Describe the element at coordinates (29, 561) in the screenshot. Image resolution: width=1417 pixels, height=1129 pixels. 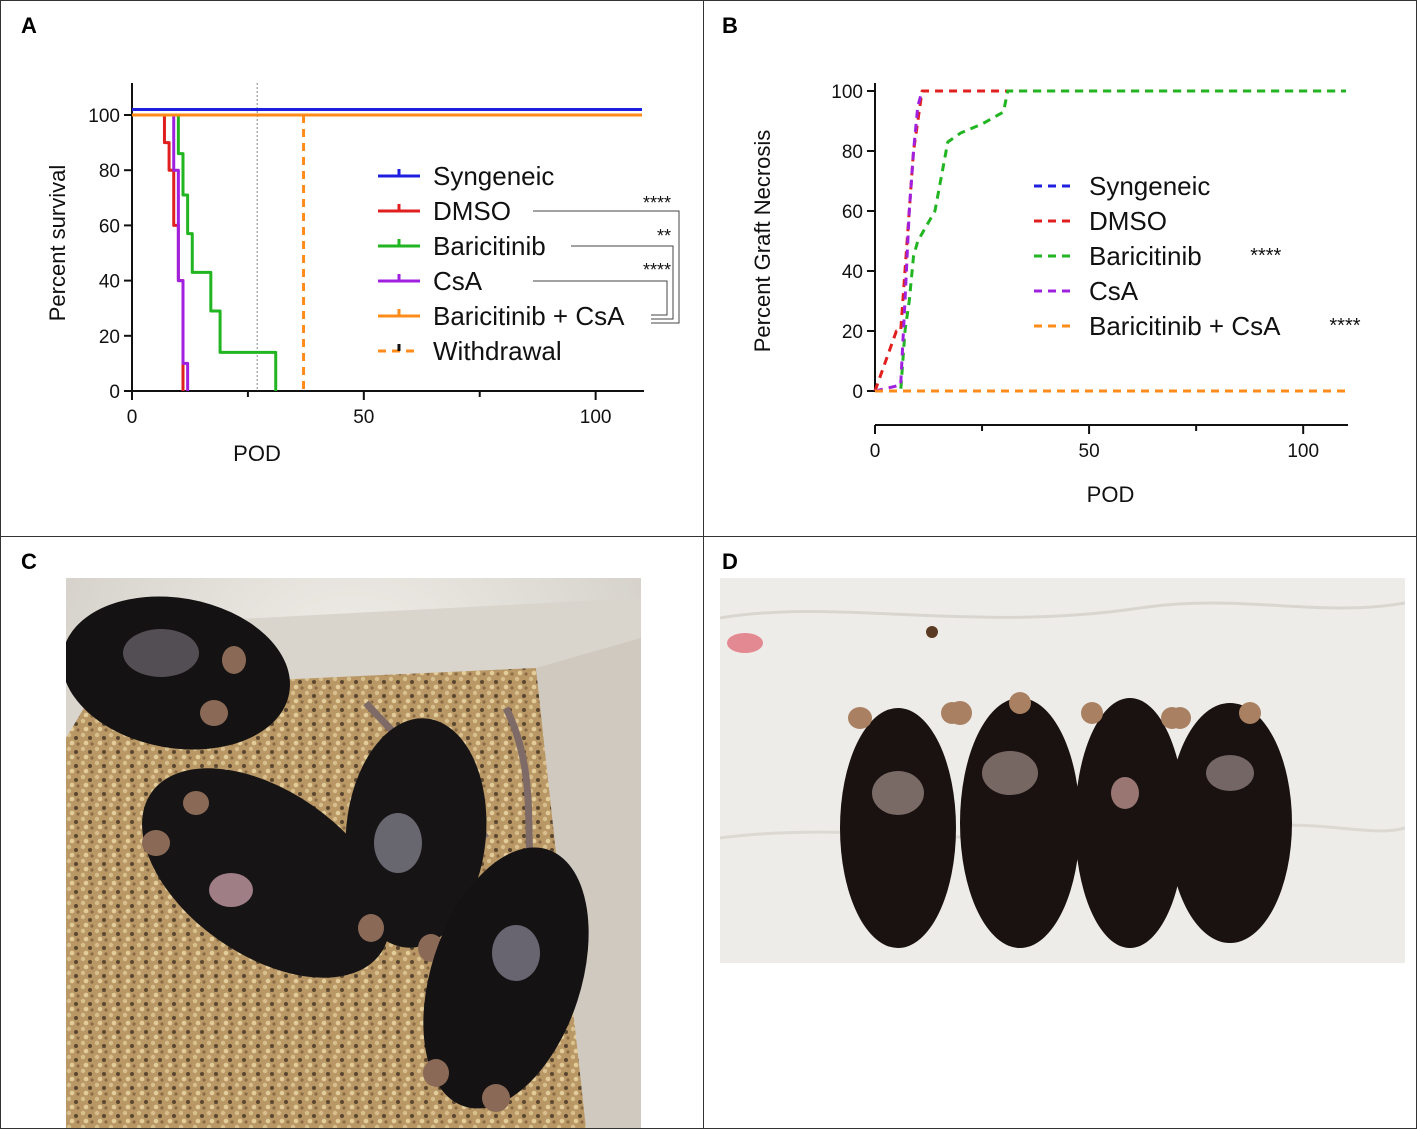
I see `panel-letter-c: C` at that location.